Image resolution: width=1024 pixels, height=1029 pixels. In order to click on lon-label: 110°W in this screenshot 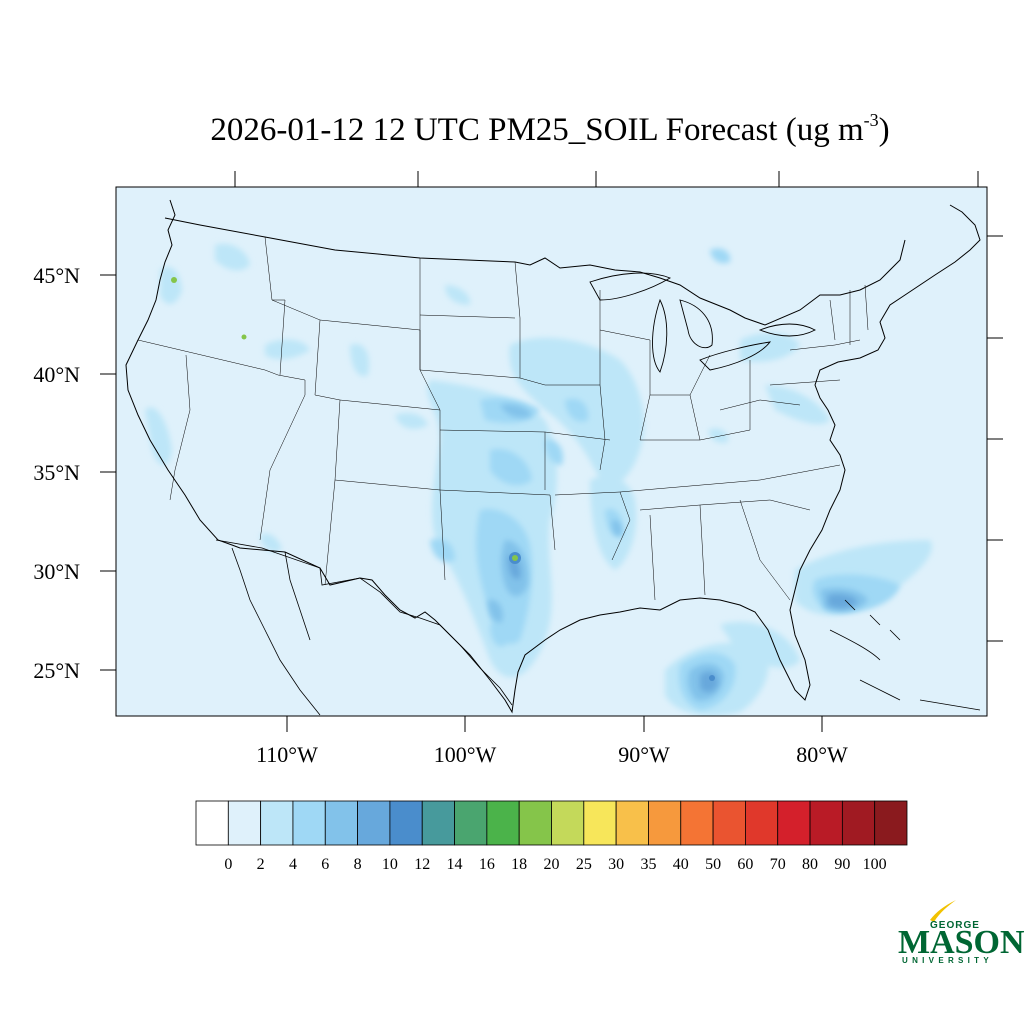, I will do `click(287, 754)`.